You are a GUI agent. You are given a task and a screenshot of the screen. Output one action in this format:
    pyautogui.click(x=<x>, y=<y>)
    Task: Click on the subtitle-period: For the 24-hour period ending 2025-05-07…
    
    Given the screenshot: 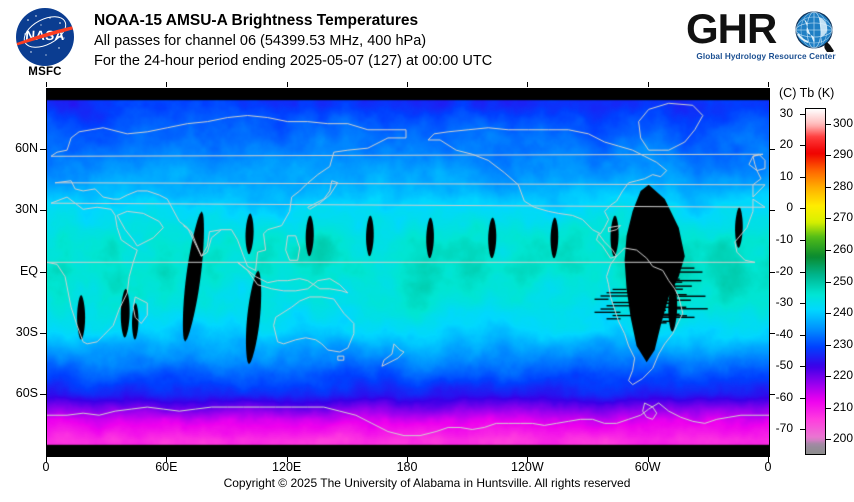 What is the action you would take?
    pyautogui.click(x=293, y=61)
    